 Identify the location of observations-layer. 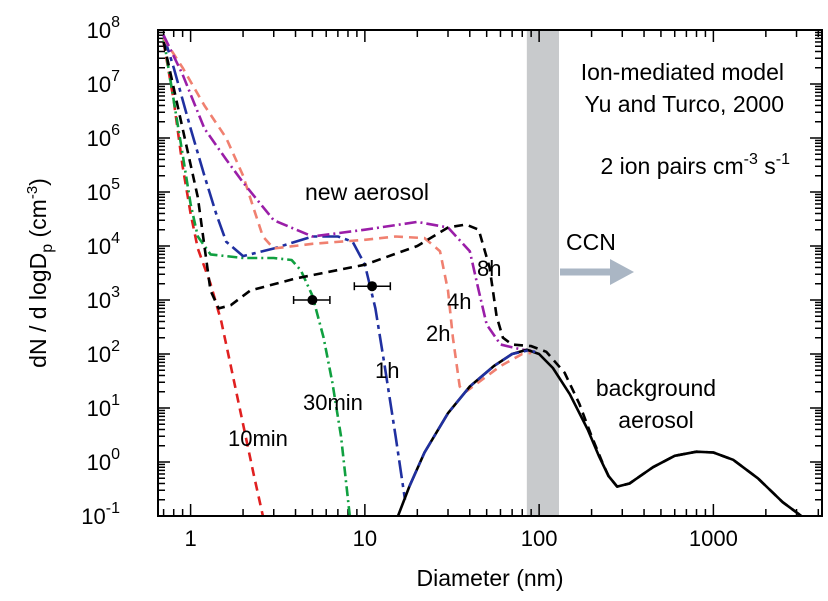
(342, 293).